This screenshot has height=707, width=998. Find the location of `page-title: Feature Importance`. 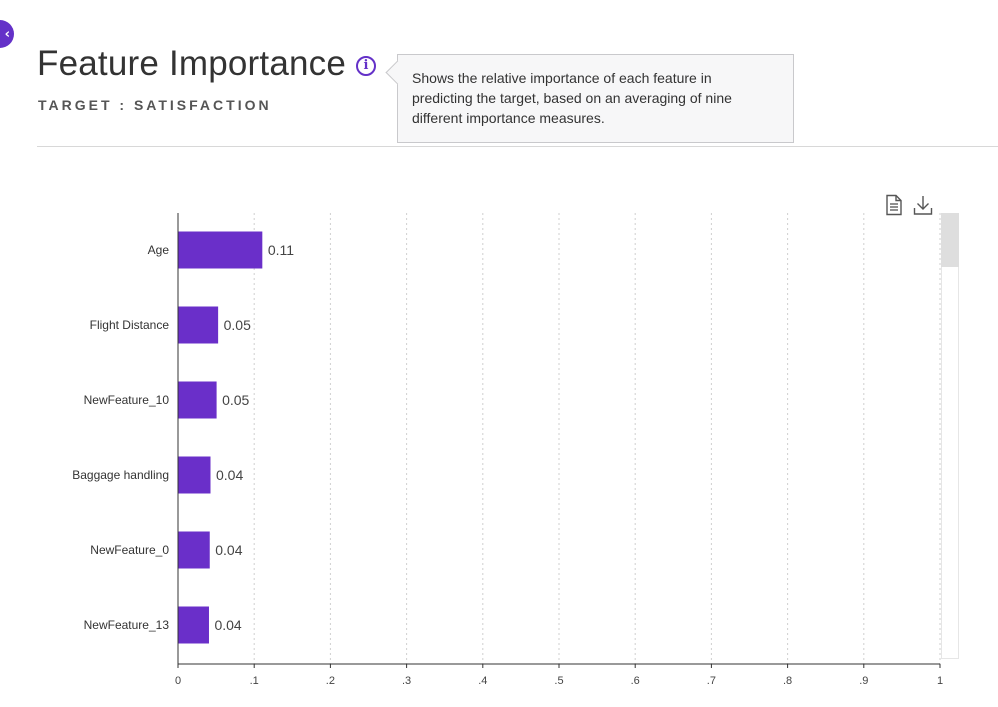

page-title: Feature Importance is located at coordinates (192, 63).